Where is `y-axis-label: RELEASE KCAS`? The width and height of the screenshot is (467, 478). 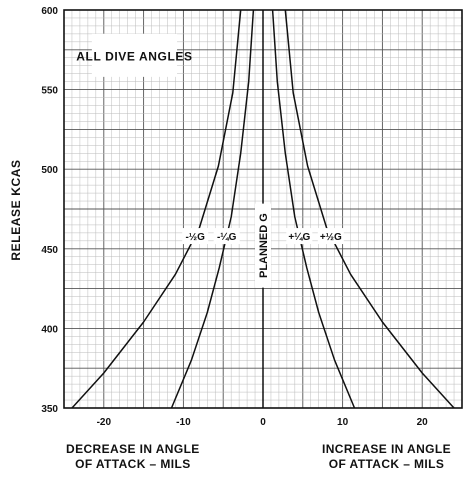 y-axis-label: RELEASE KCAS is located at coordinates (16, 209).